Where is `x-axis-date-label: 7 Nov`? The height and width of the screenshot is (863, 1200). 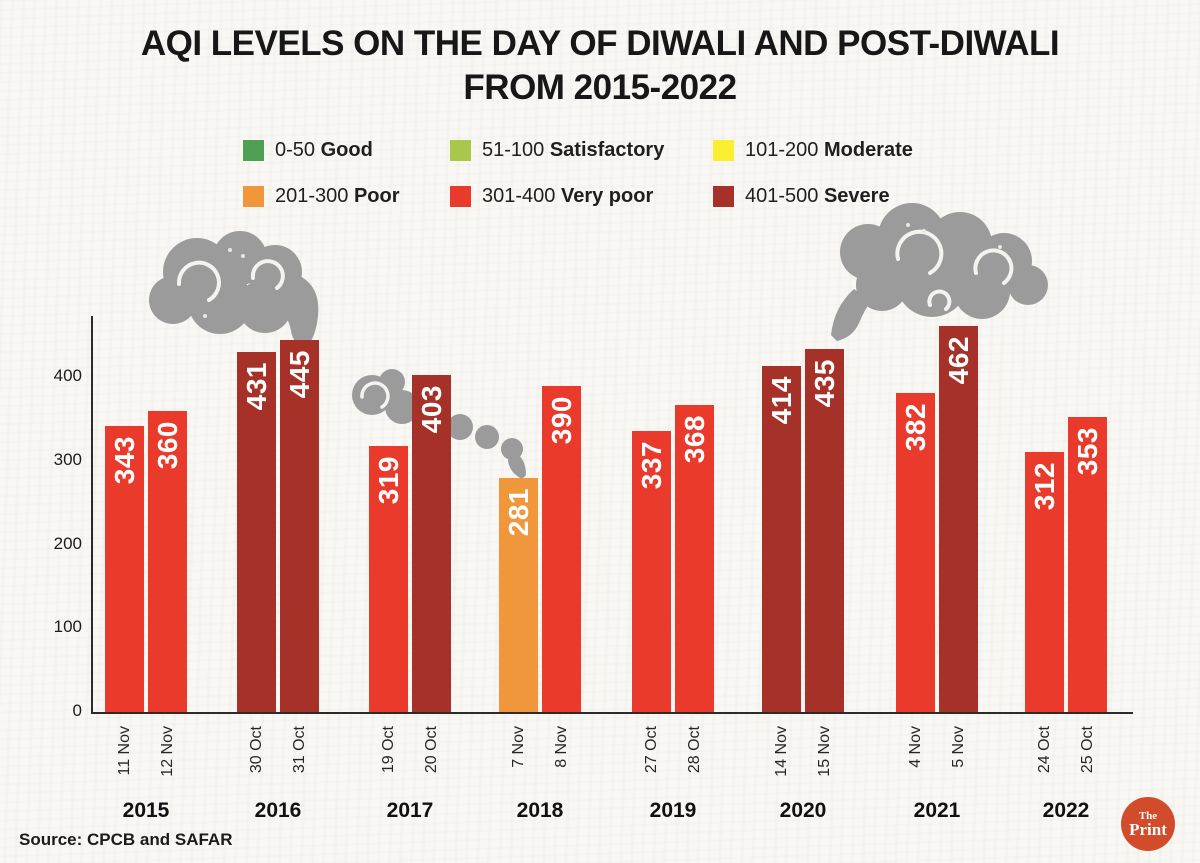
x-axis-date-label: 7 Nov is located at coordinates (518, 747).